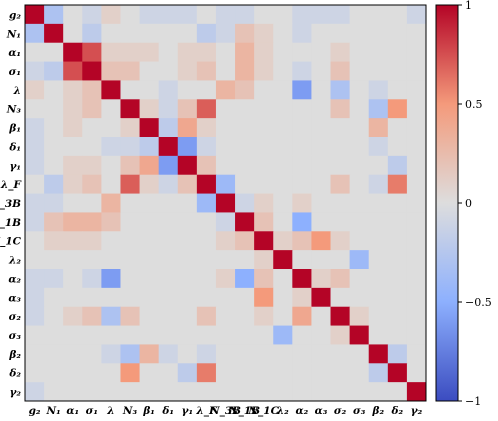 The height and width of the screenshot is (421, 498). What do you see at coordinates (206, 411) in the screenshot?
I see `col-label: λ_F` at bounding box center [206, 411].